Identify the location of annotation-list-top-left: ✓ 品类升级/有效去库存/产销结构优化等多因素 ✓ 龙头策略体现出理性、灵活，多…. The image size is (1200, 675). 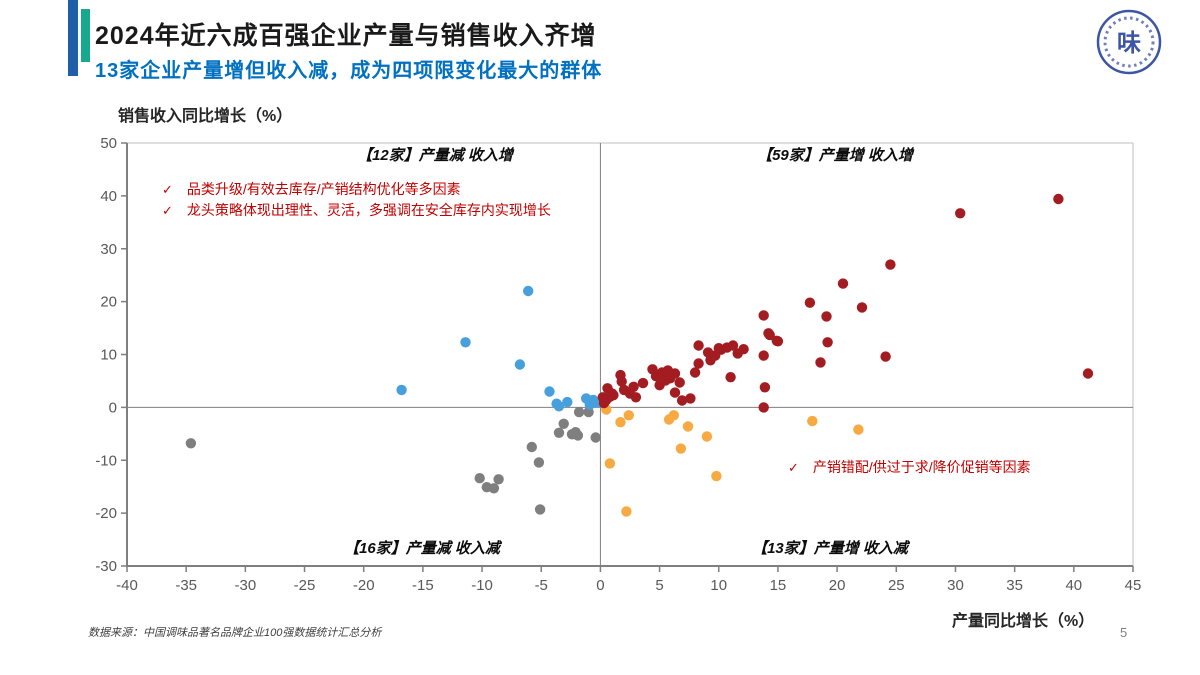
(356, 200).